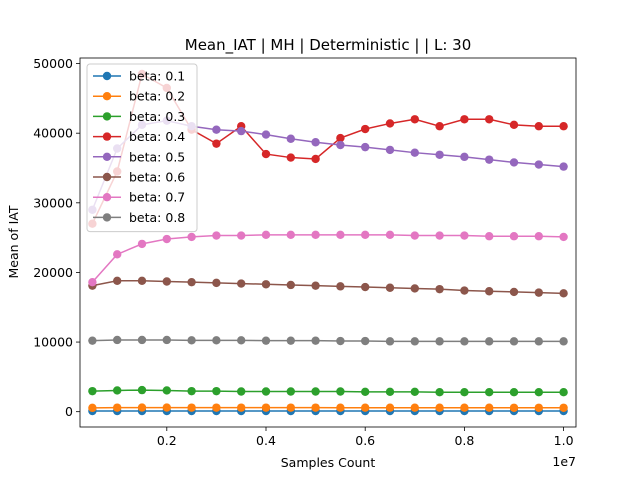 Image resolution: width=640 pixels, height=480 pixels. I want to click on y-tick-label: 30000, so click(53, 202).